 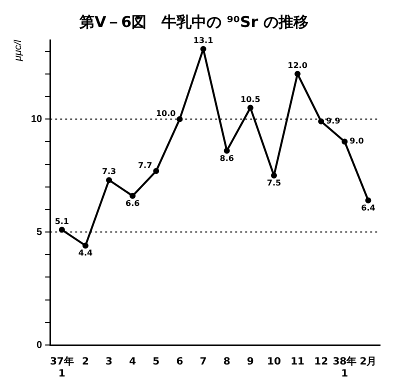 I want to click on data-label: 7.3, so click(x=109, y=171).